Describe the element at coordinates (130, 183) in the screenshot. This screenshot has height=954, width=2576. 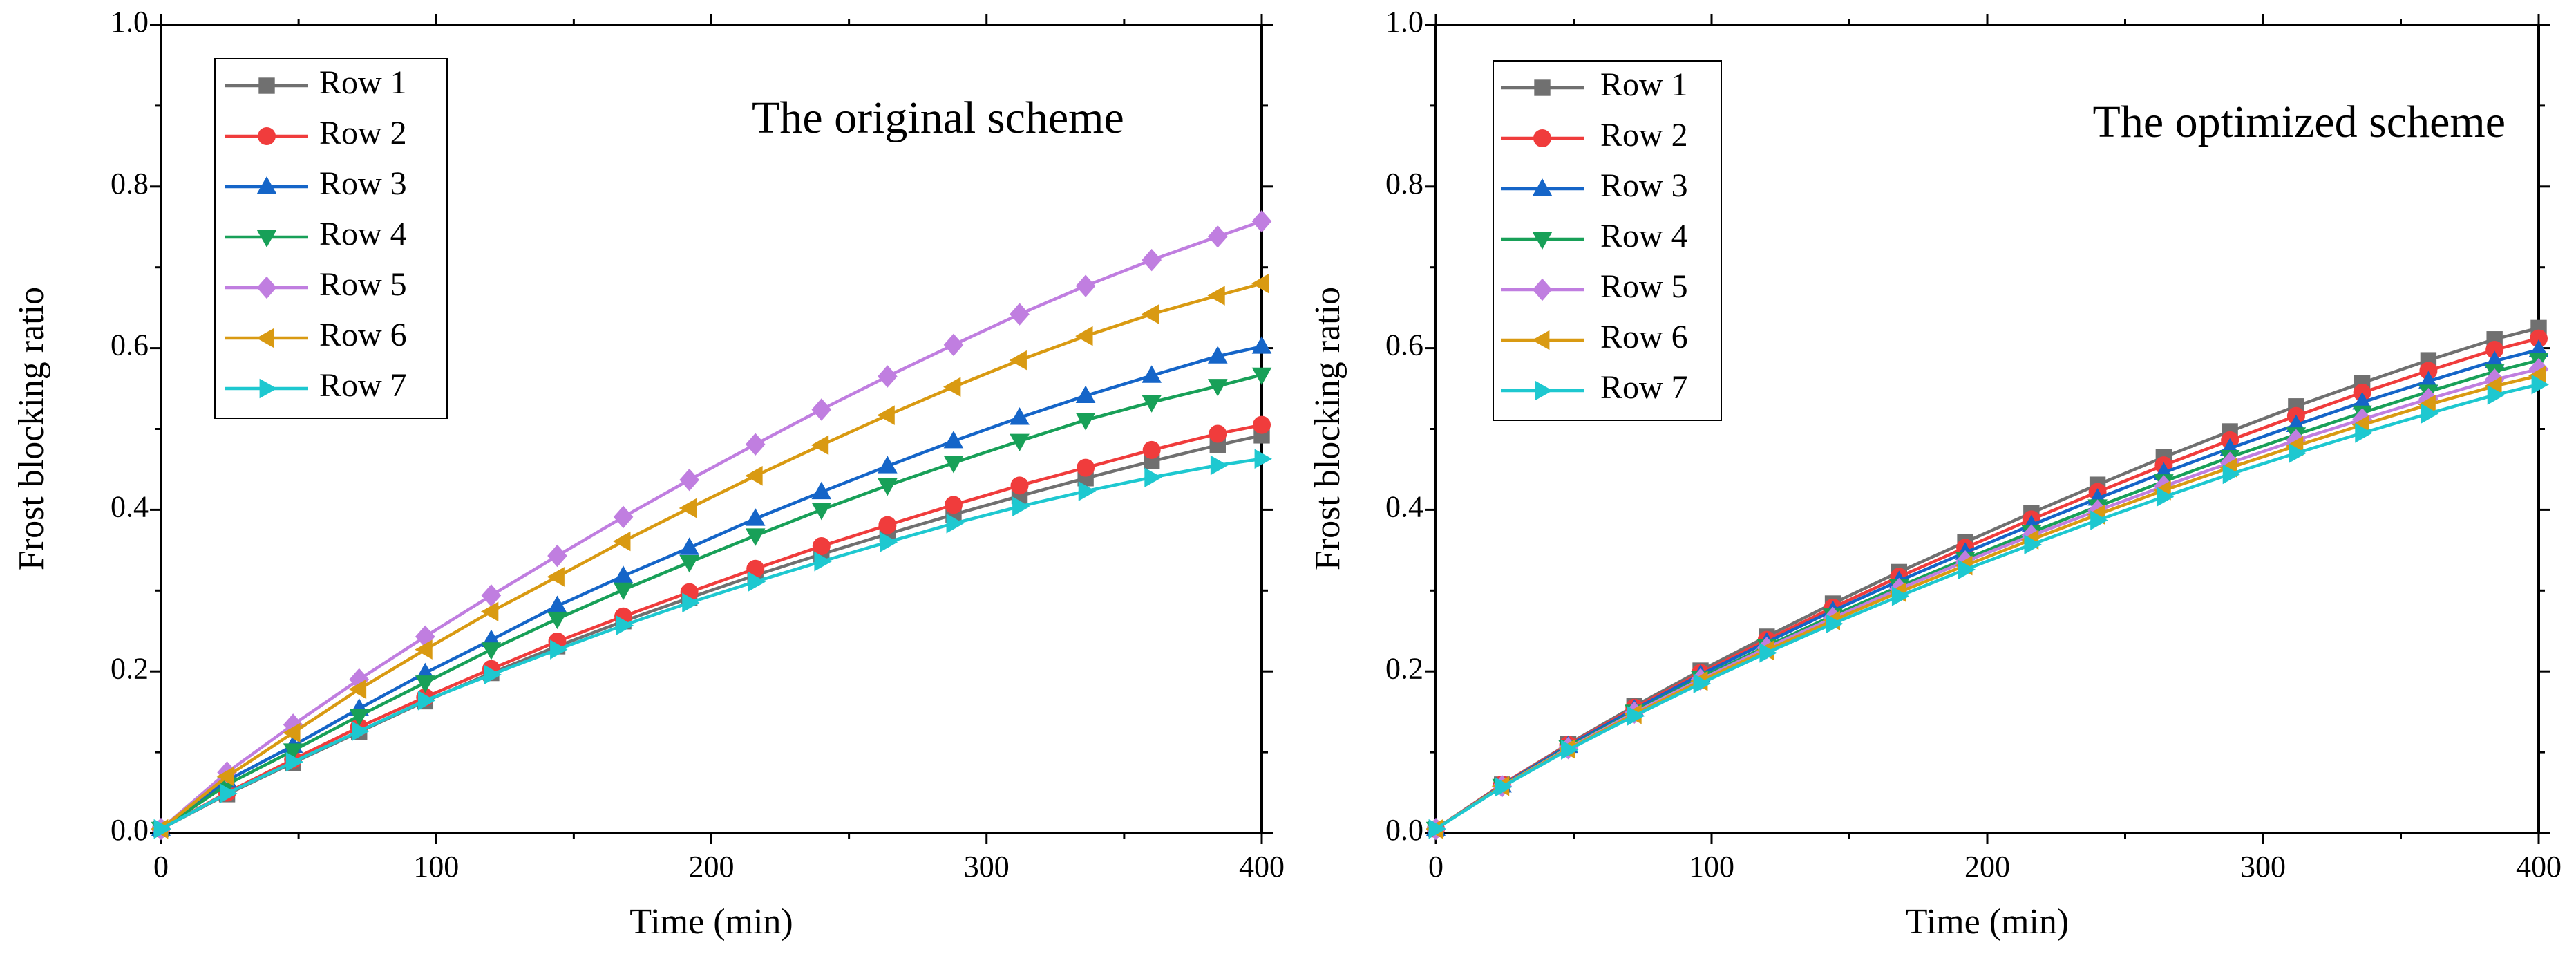
I see `y-tick-label: 0.8` at that location.